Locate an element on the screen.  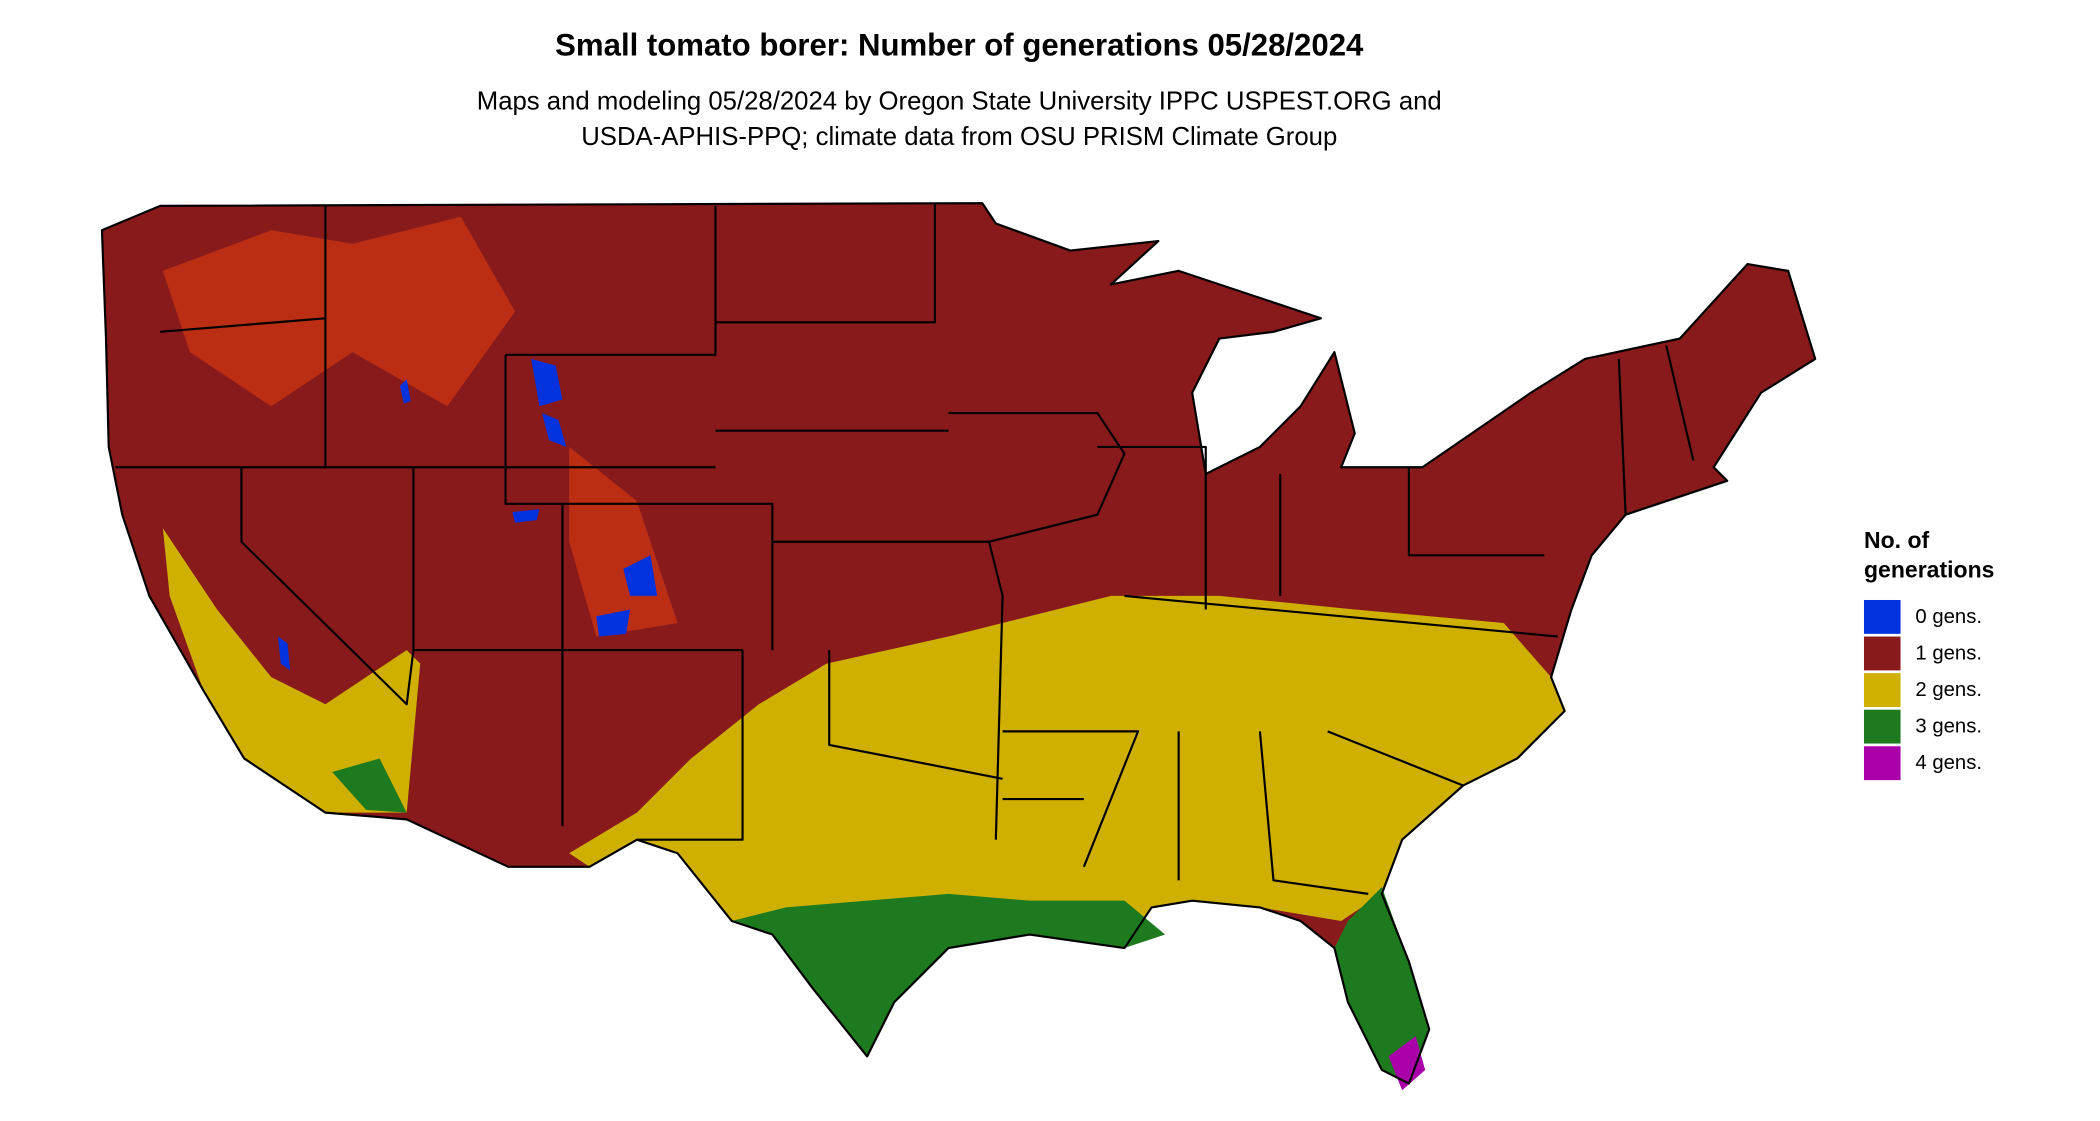
legend-label: 1 gens. is located at coordinates (1948, 654).